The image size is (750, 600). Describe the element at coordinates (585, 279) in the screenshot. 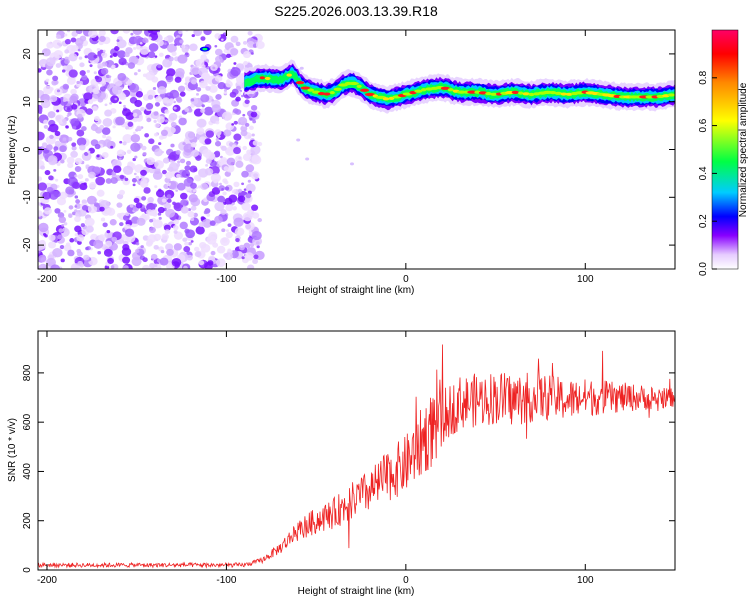

I see `spectrogram-xtick-label: 100` at that location.